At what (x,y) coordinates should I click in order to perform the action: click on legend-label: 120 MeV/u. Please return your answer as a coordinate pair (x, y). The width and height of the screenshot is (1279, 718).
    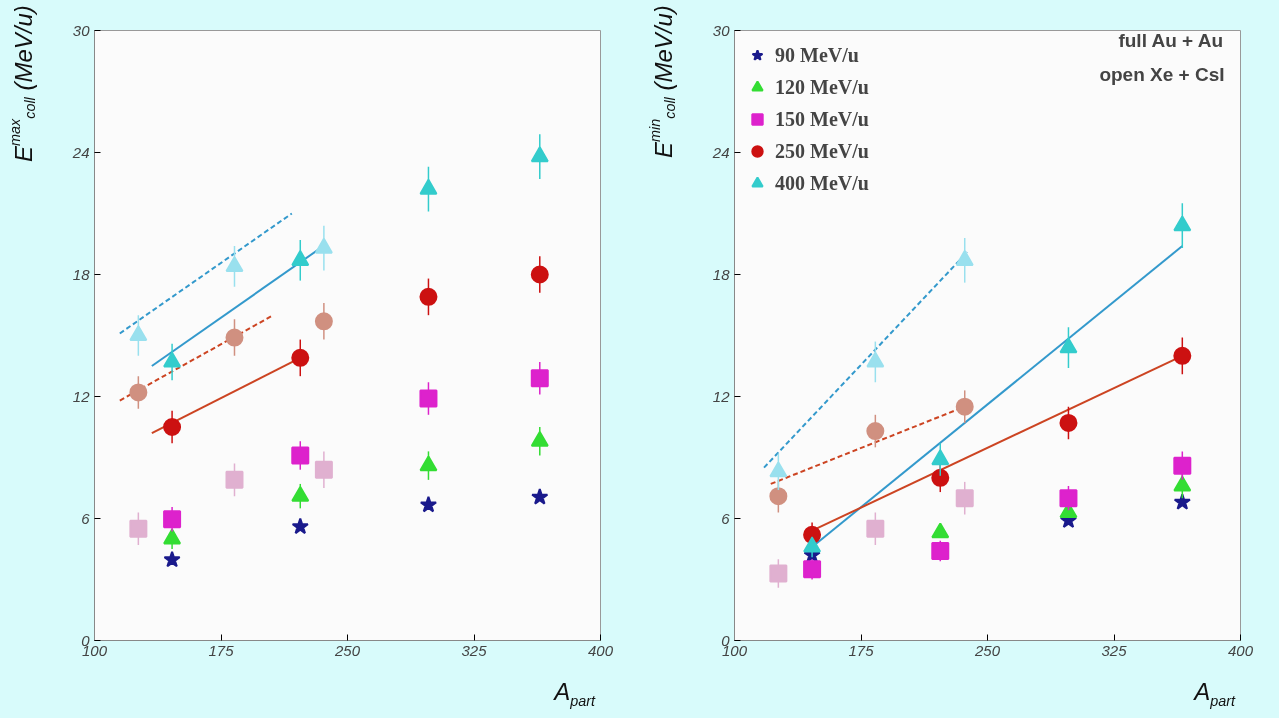
    Looking at the image, I should click on (822, 87).